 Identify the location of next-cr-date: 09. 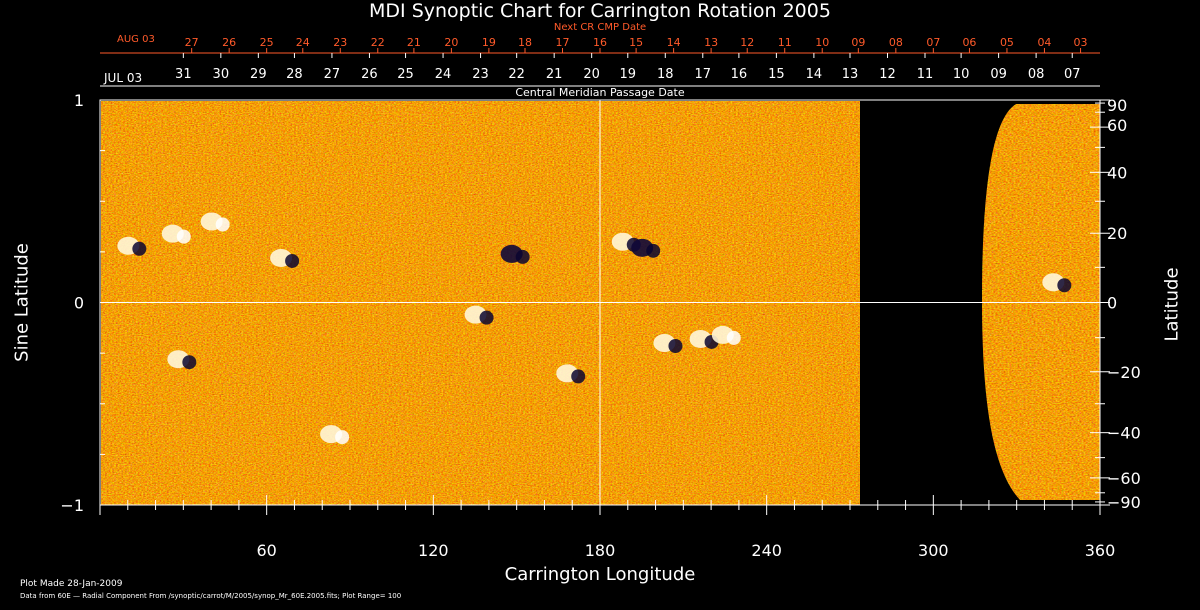
(858, 42).